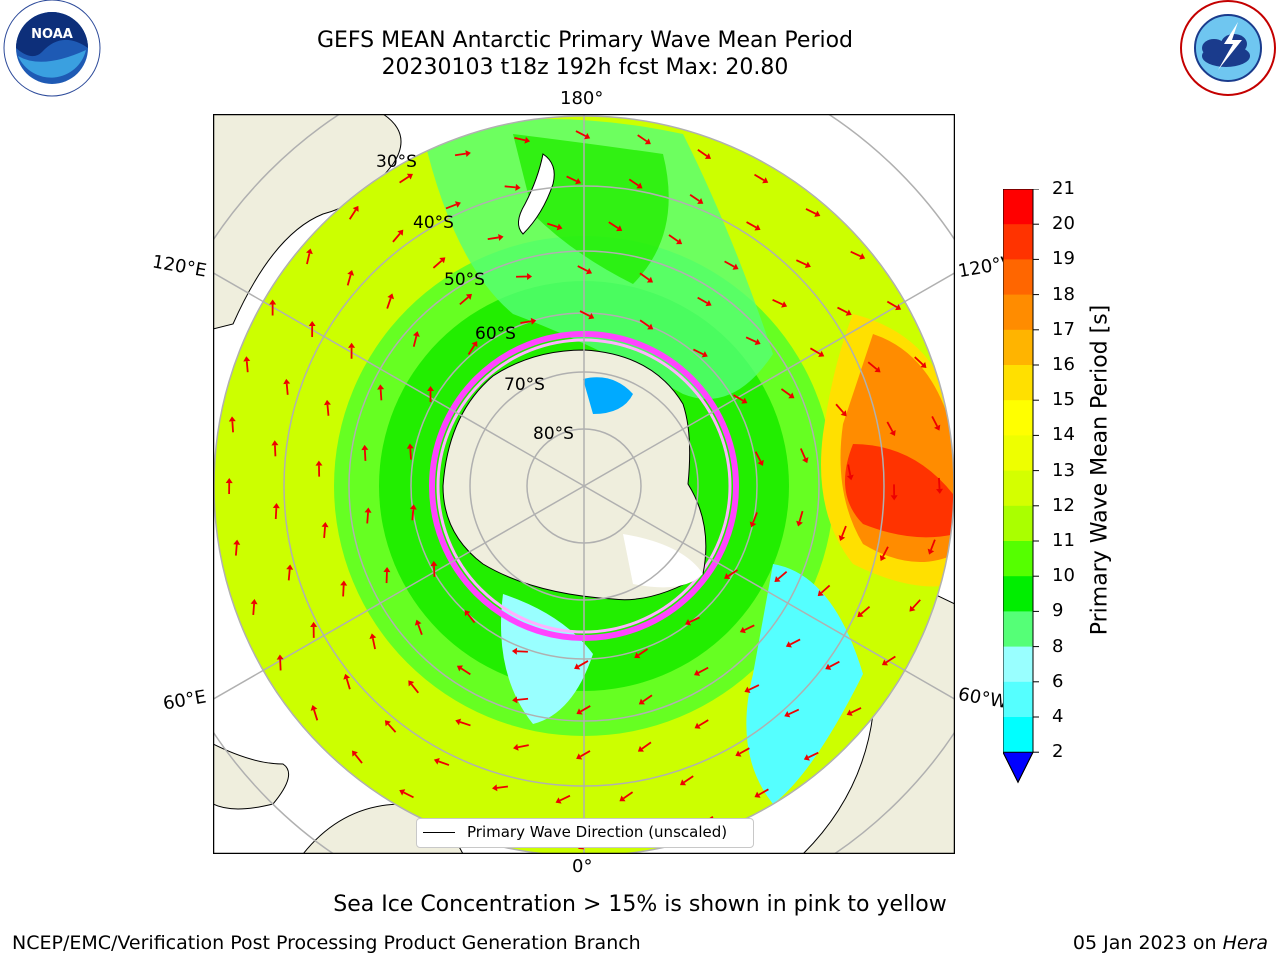  What do you see at coordinates (983, 698) in the screenshot?
I see `lon-label-lower-right: 60°W` at bounding box center [983, 698].